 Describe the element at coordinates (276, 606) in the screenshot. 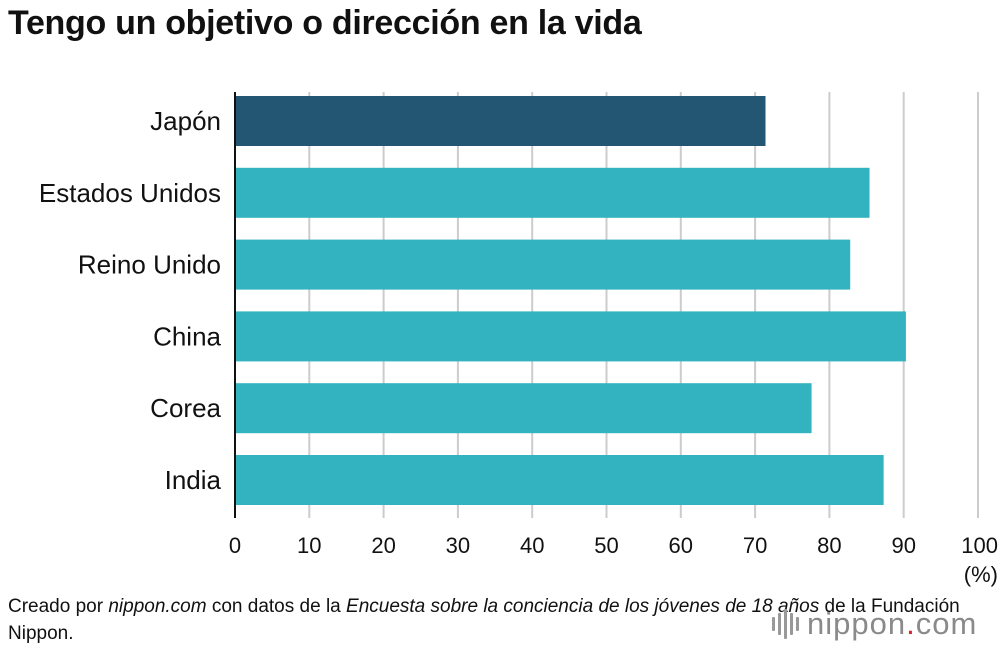

I see `source-mid: con datos de la` at that location.